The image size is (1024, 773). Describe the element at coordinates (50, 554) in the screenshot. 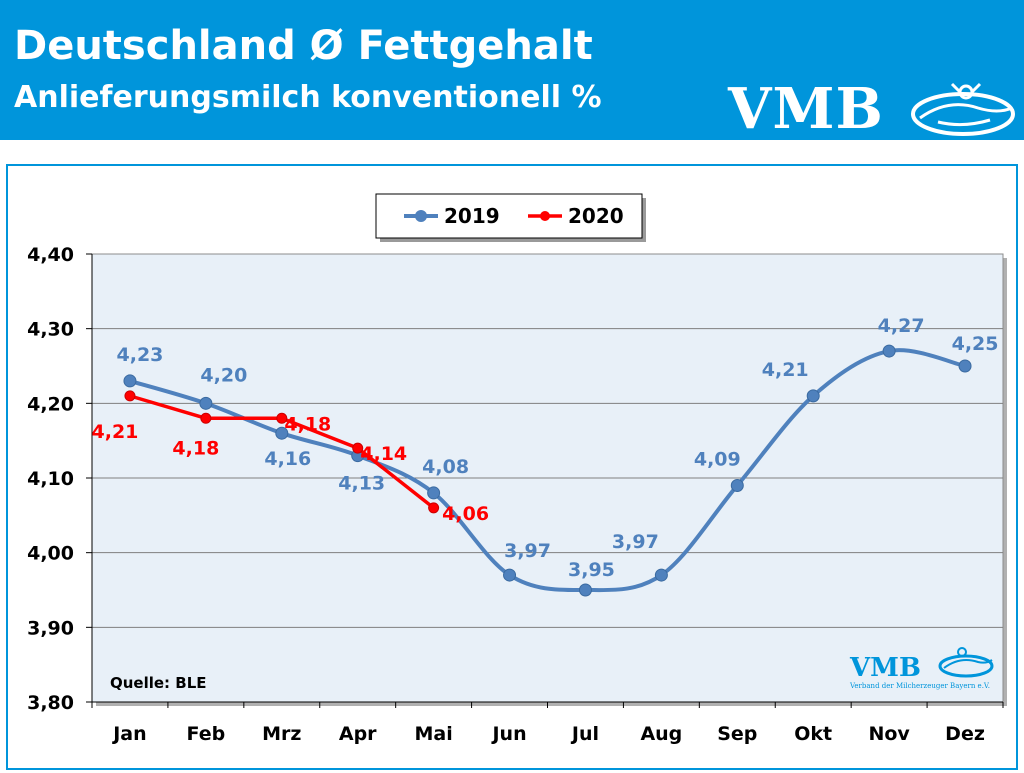

I see `y-tick-label: 4,00` at that location.